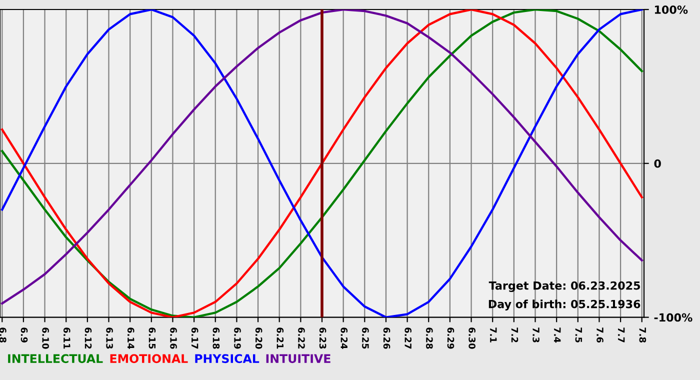  I want to click on text: INTUITIVE, so click(298, 359).